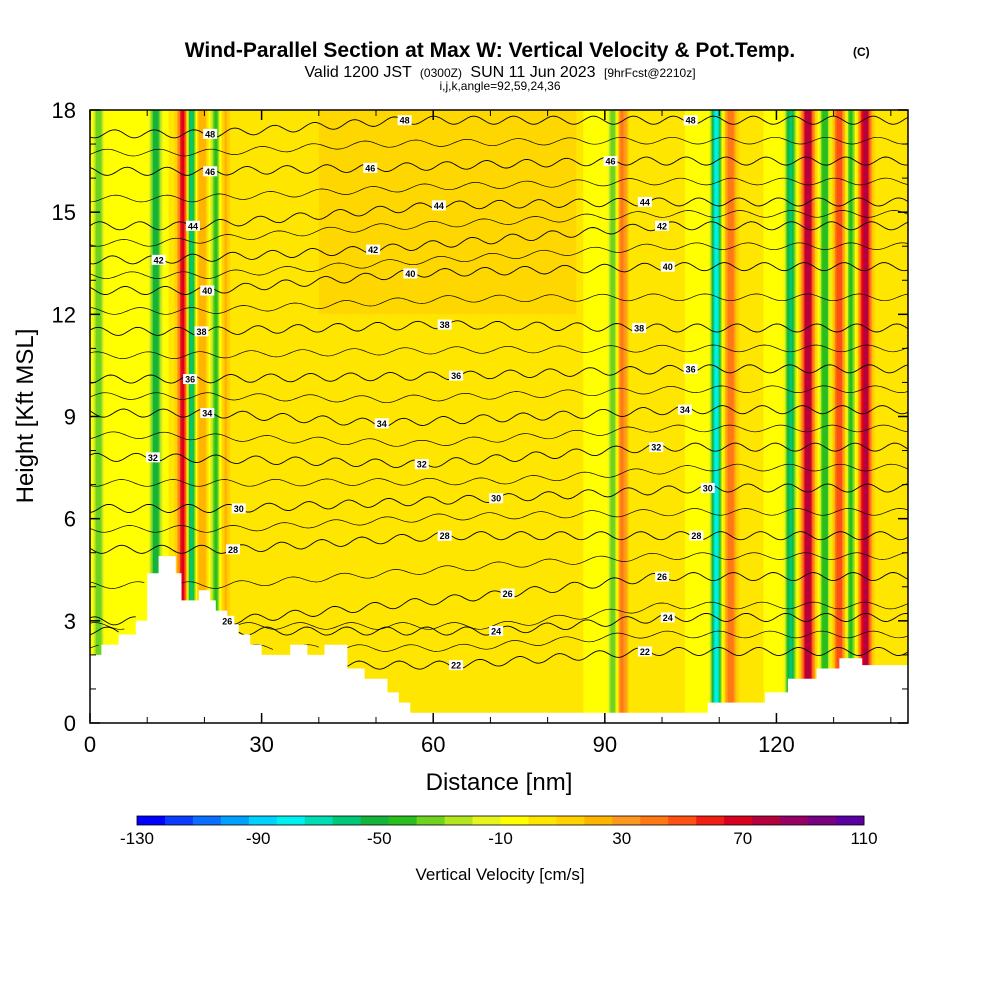  What do you see at coordinates (202, 332) in the screenshot?
I see `svg-text: 38` at bounding box center [202, 332].